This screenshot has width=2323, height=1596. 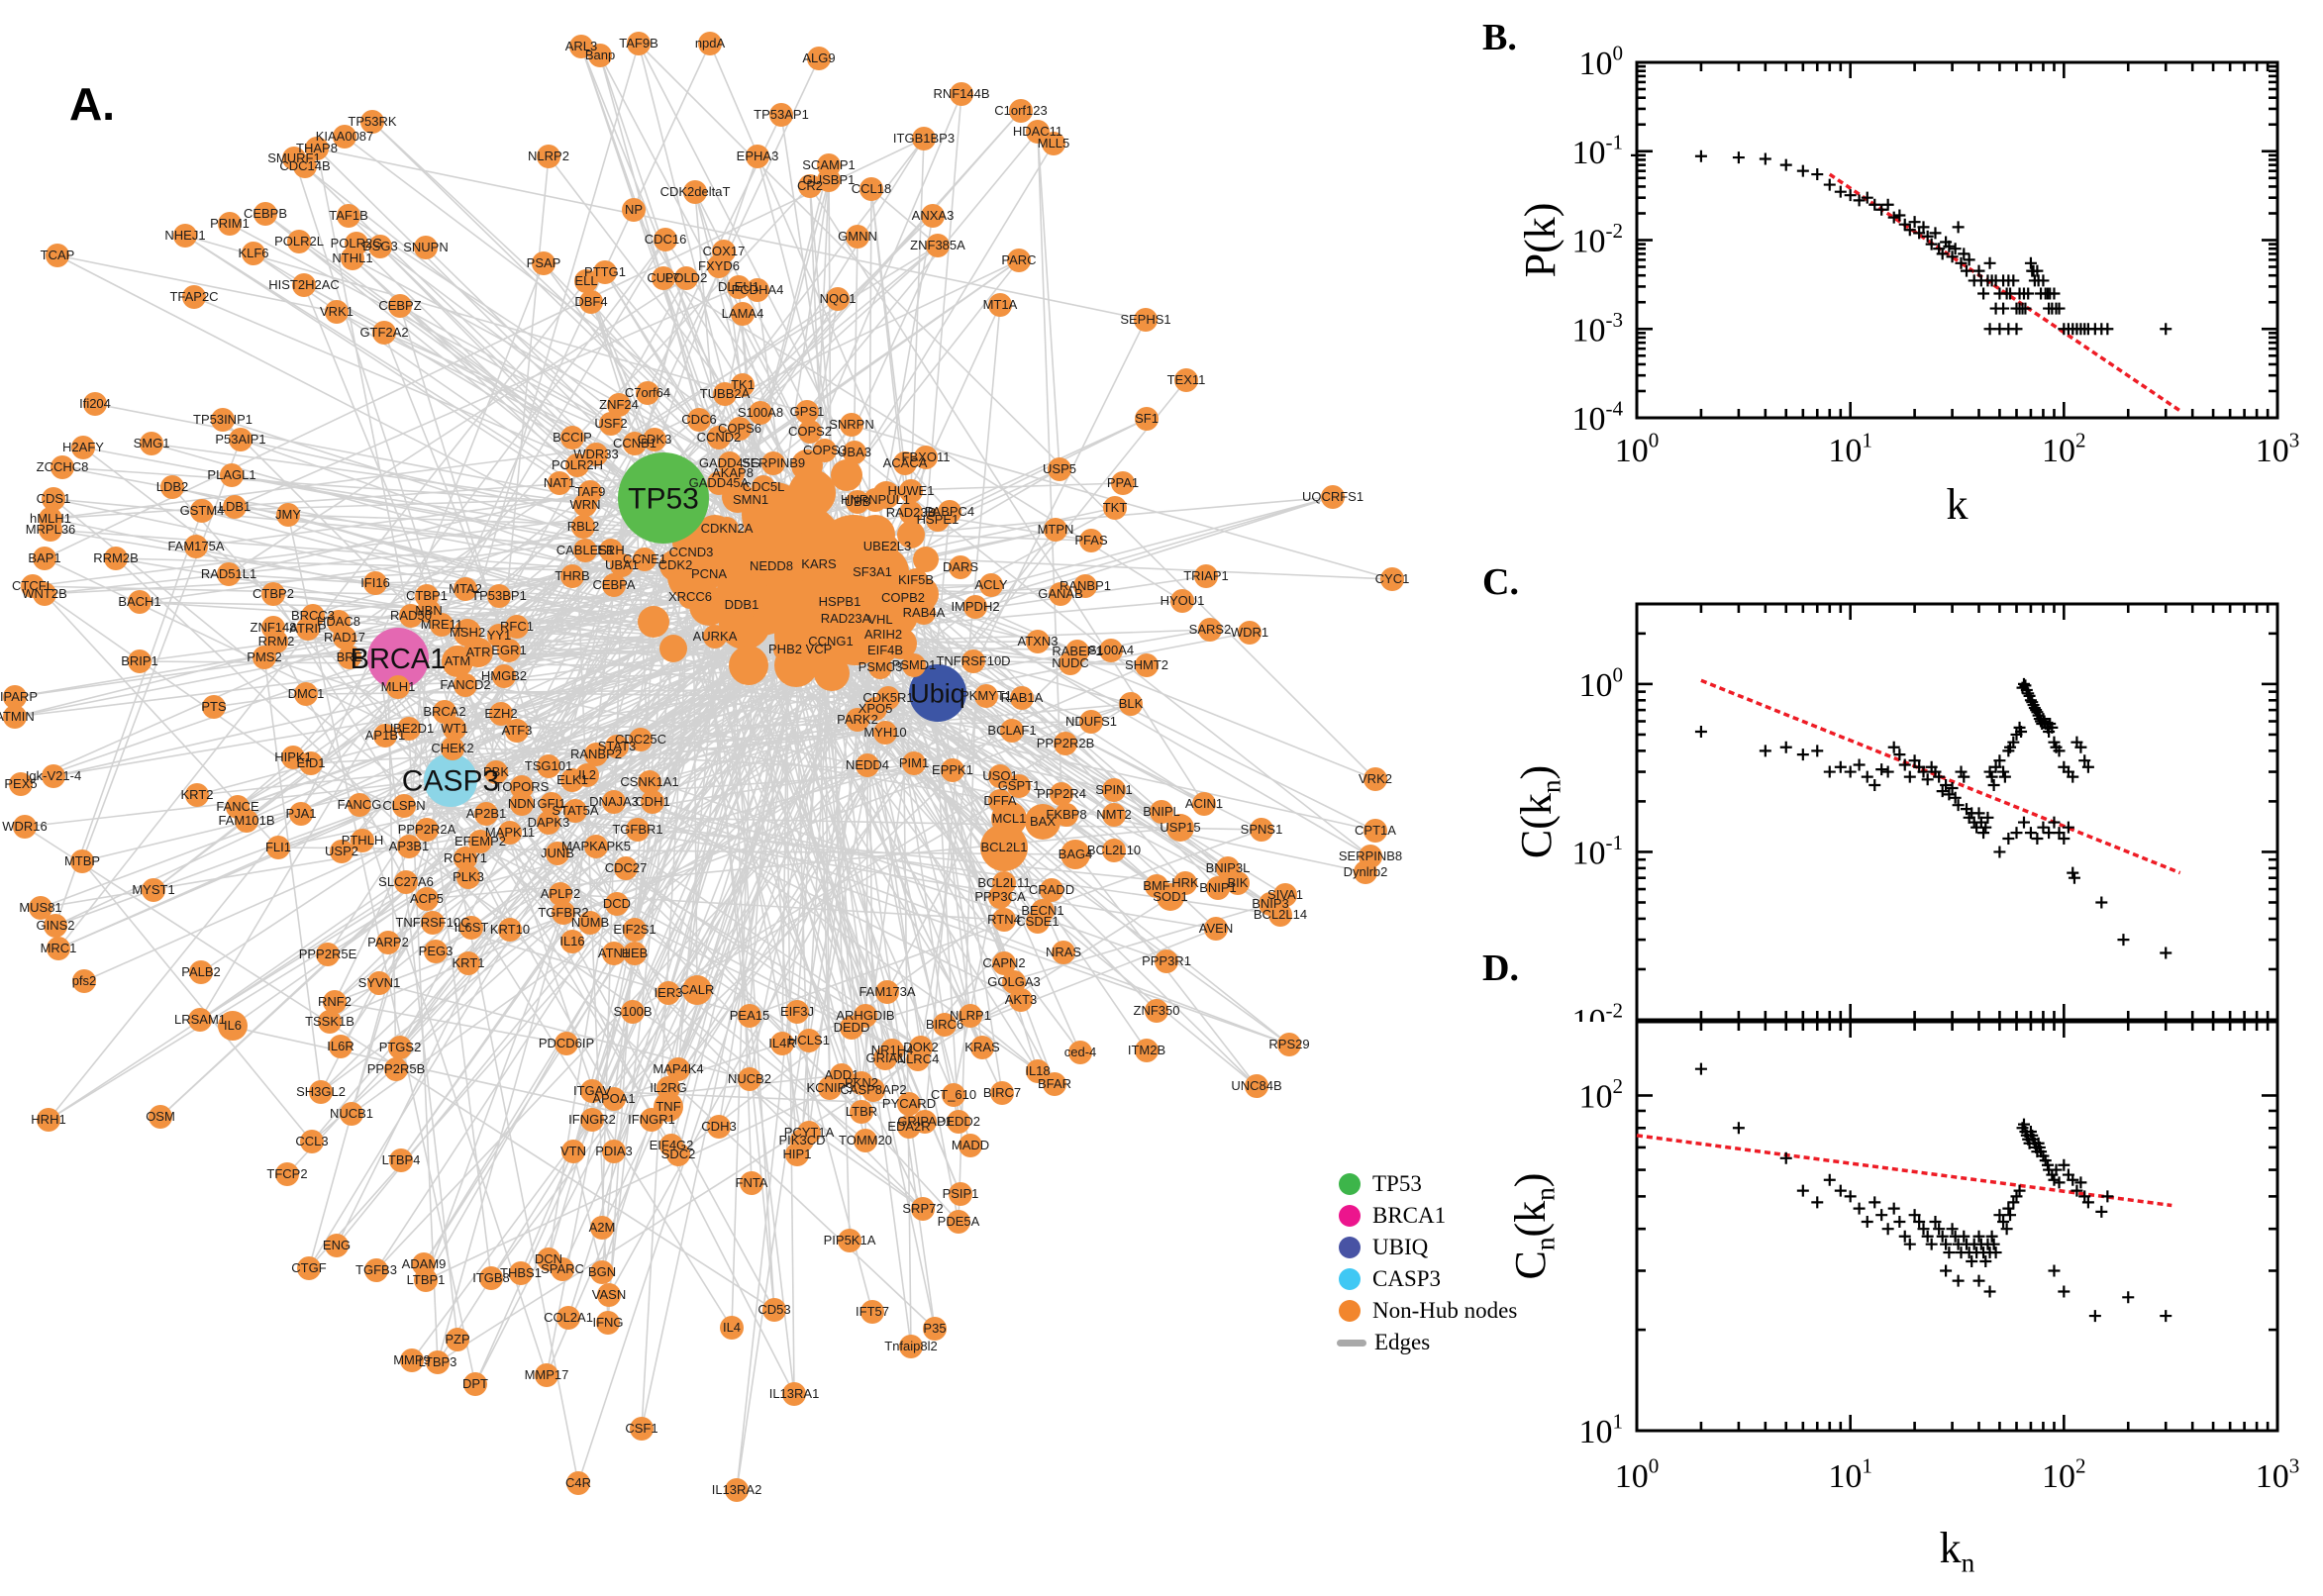 I want to click on network-node-label: CTBP1, so click(x=427, y=595).